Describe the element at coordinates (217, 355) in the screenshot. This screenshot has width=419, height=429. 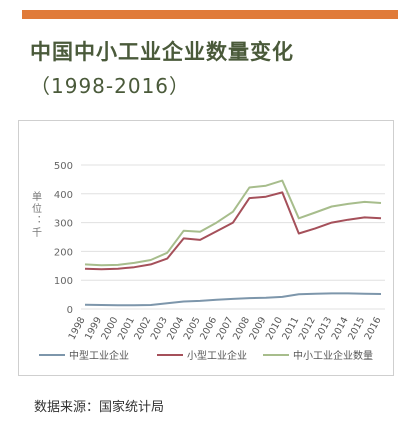
I see `legend-label: 小型工业企业` at that location.